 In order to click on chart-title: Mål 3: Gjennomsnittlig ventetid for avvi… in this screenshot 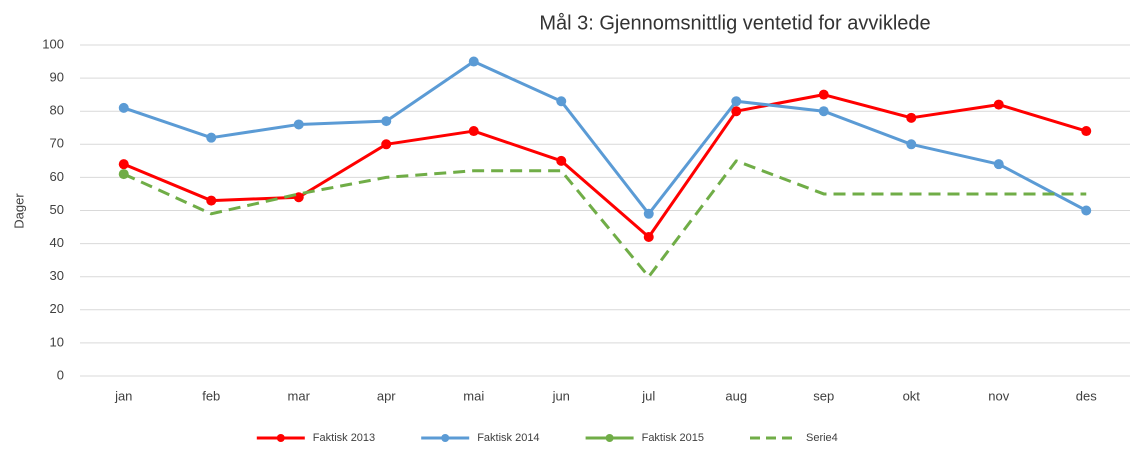, I will do `click(734, 23)`.